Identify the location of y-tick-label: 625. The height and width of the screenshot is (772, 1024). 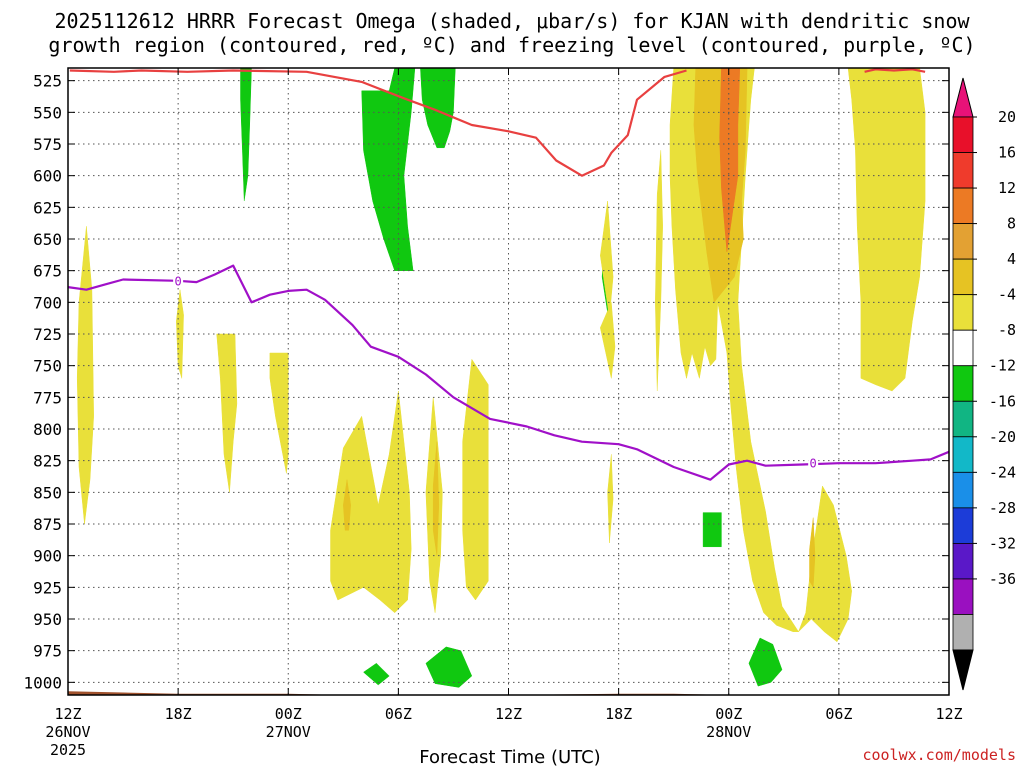
(47, 207).